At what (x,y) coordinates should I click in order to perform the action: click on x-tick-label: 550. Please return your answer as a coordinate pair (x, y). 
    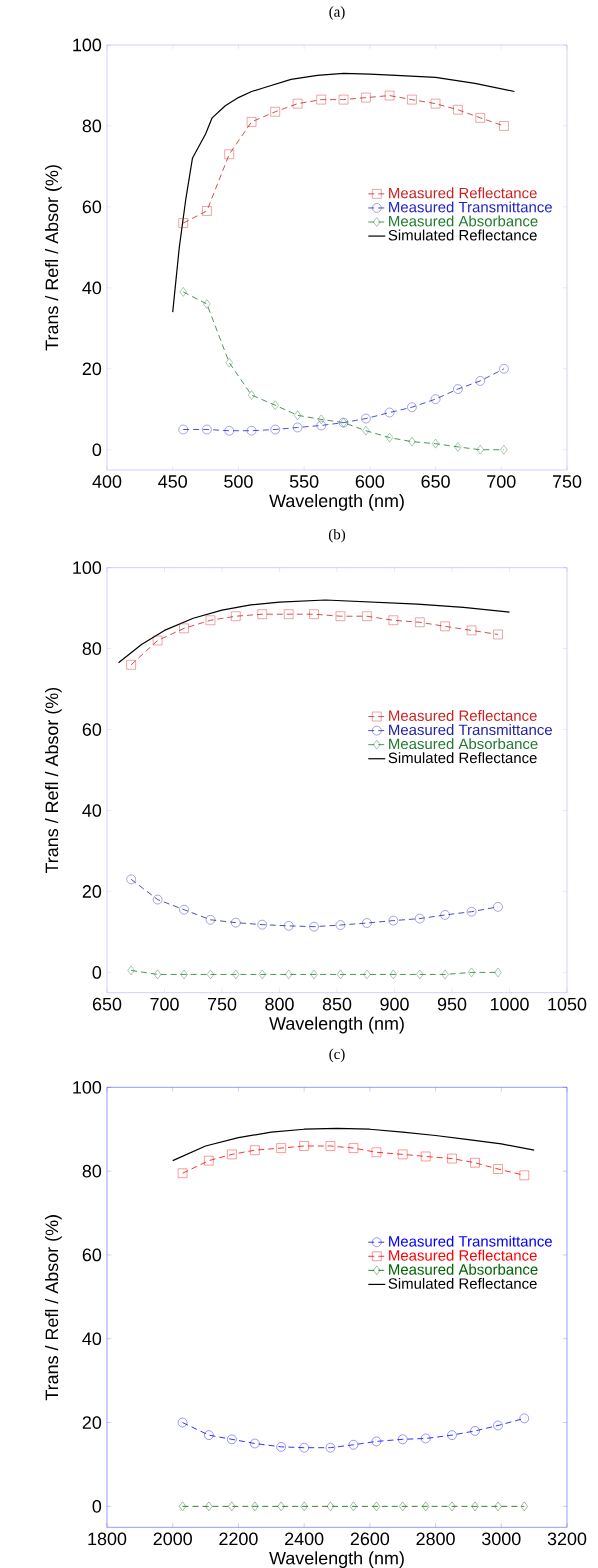
    Looking at the image, I should click on (304, 481).